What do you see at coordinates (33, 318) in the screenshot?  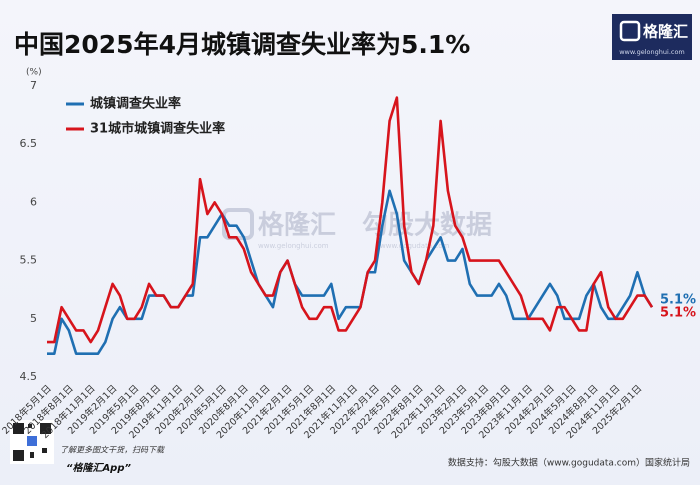 I see `y-tick-label: 5` at bounding box center [33, 318].